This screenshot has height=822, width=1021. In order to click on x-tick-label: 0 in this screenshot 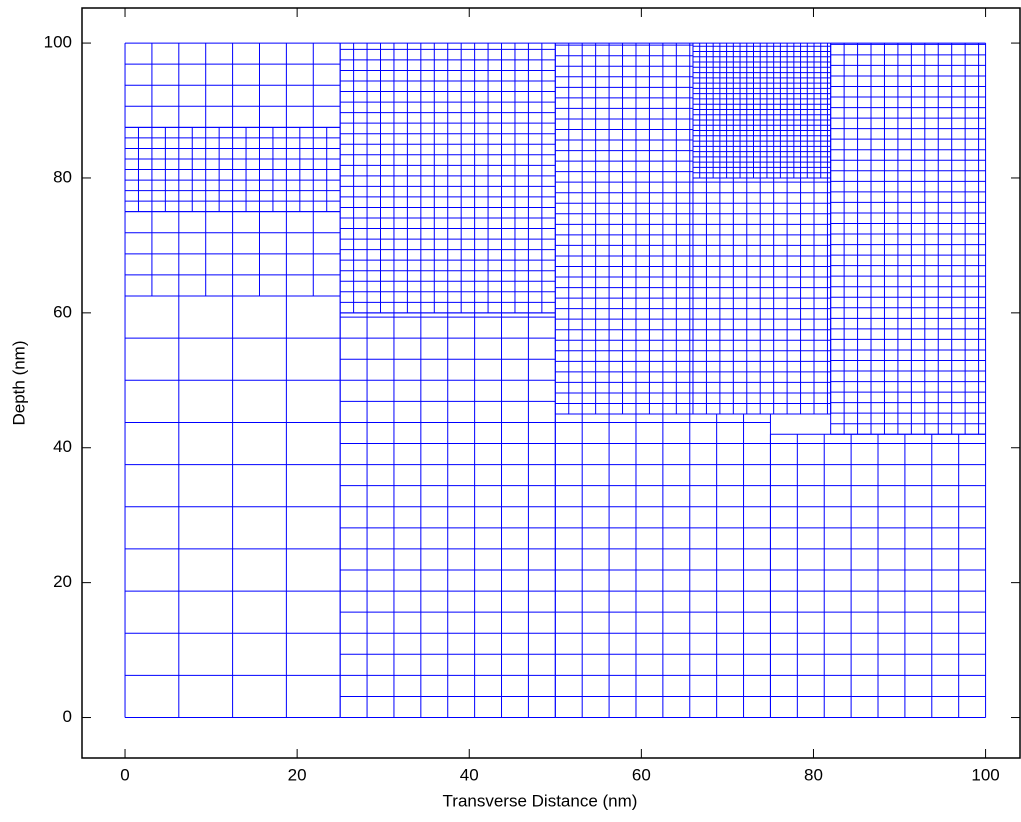, I will do `click(124, 774)`.